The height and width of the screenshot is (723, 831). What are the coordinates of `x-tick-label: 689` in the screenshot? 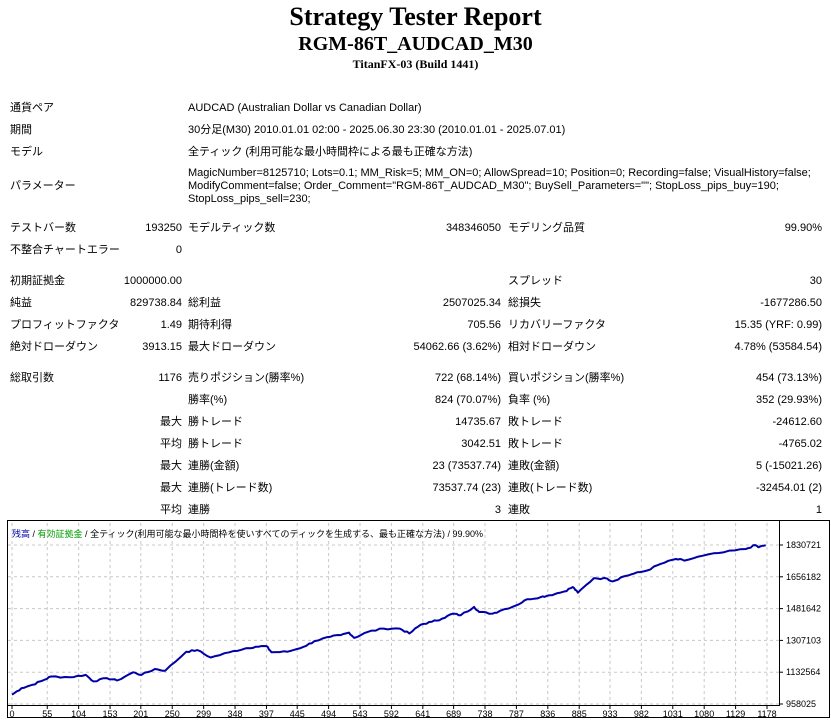 It's located at (453, 714).